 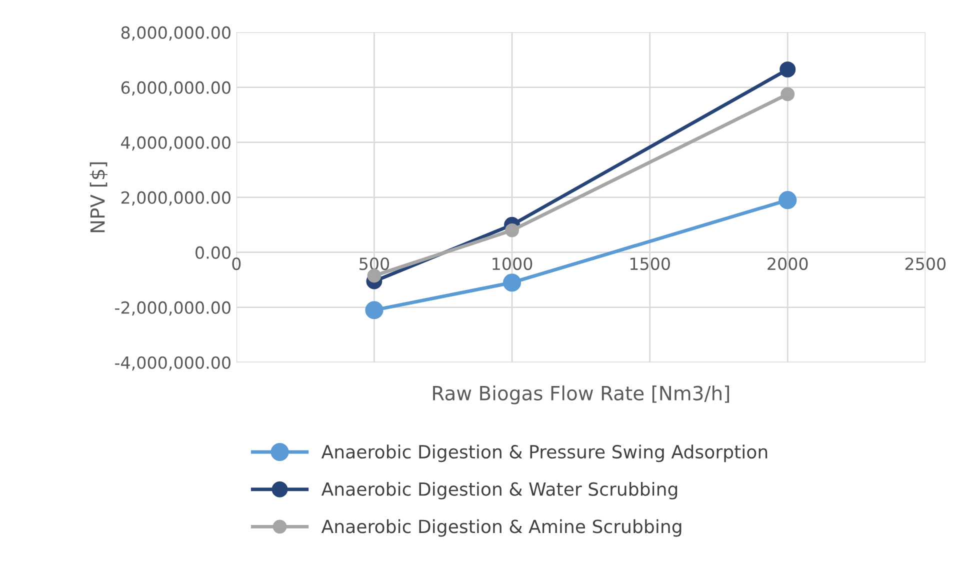 I want to click on x-tick-label: 500, so click(x=375, y=263).